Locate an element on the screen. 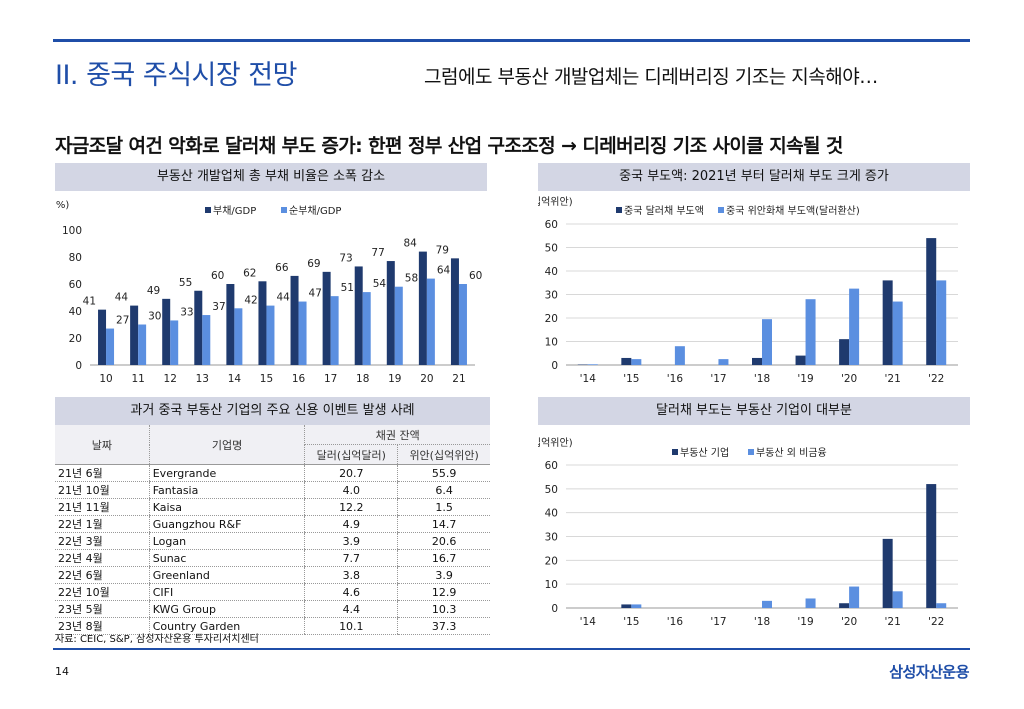  x-tick-label: '21 is located at coordinates (893, 379).